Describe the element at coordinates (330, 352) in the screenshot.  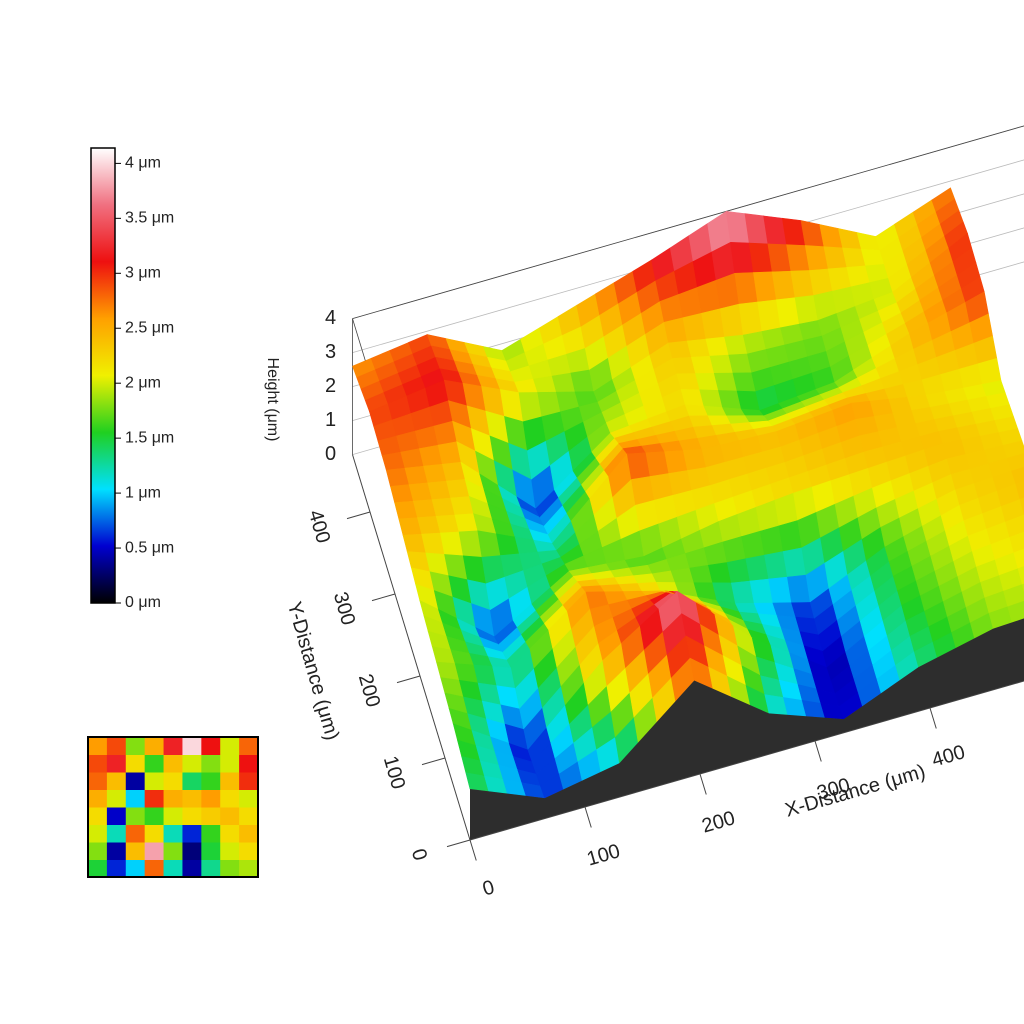
I see `z-tick-label: 3` at that location.